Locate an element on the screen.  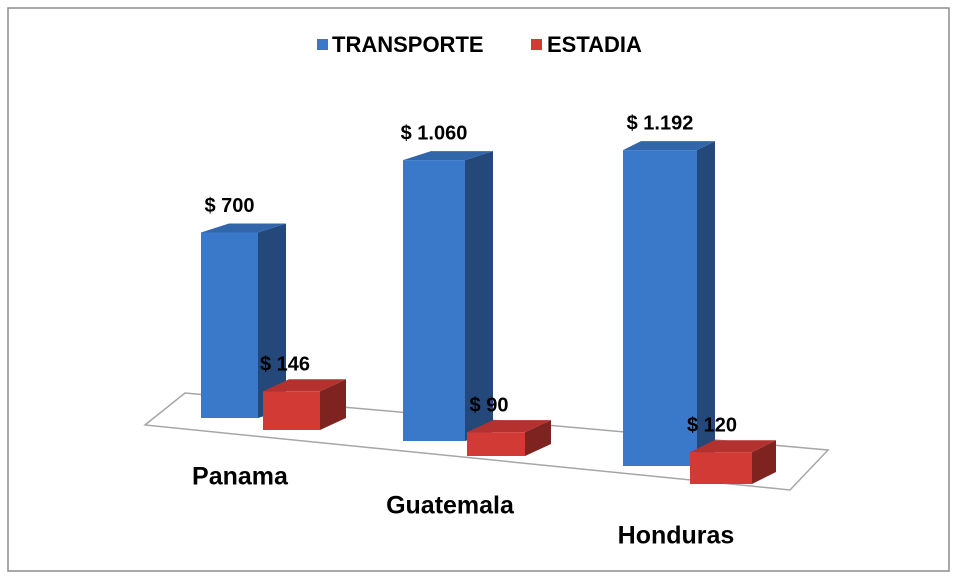
data-label: $ 120 is located at coordinates (712, 425).